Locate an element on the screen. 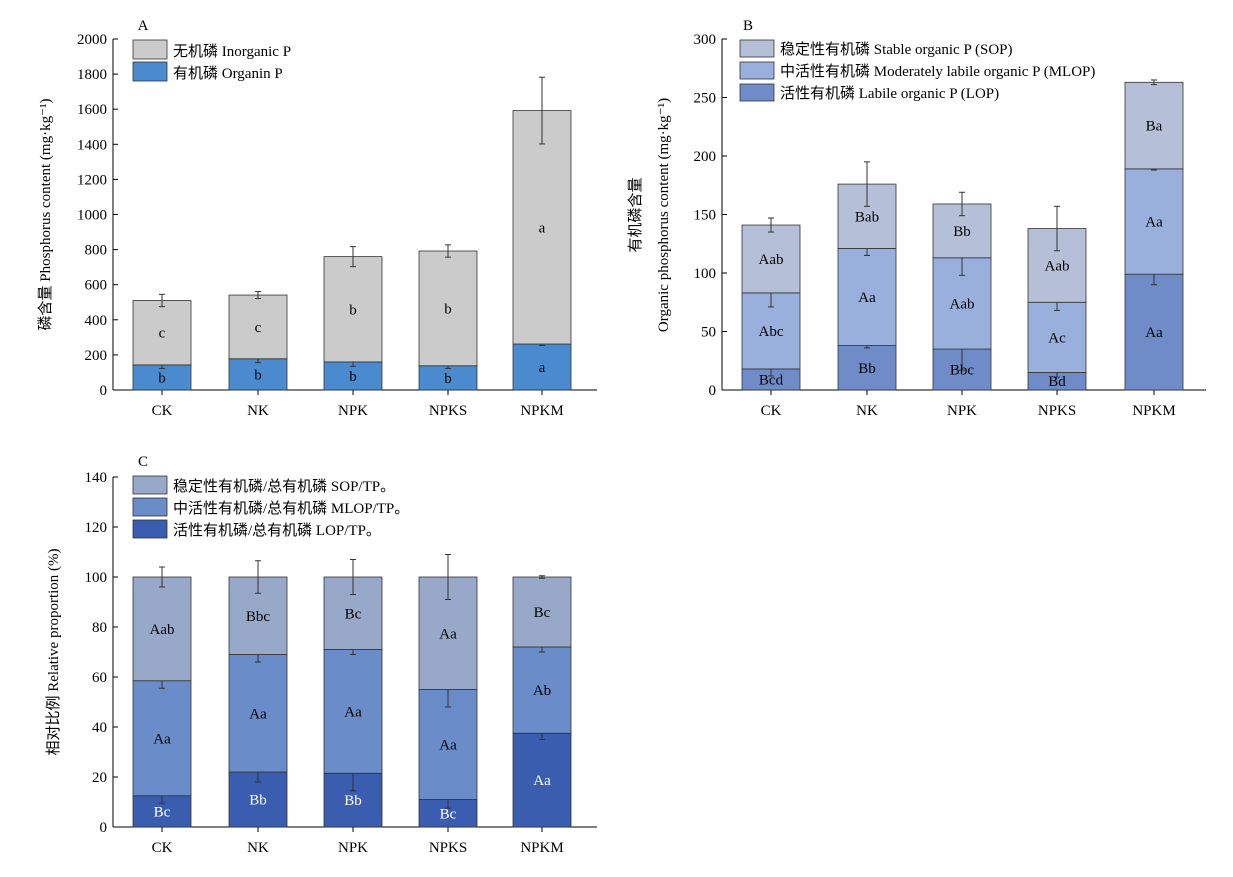 Image resolution: width=1233 pixels, height=877 pixels. y-tick-label: 250 is located at coordinates (705, 99).